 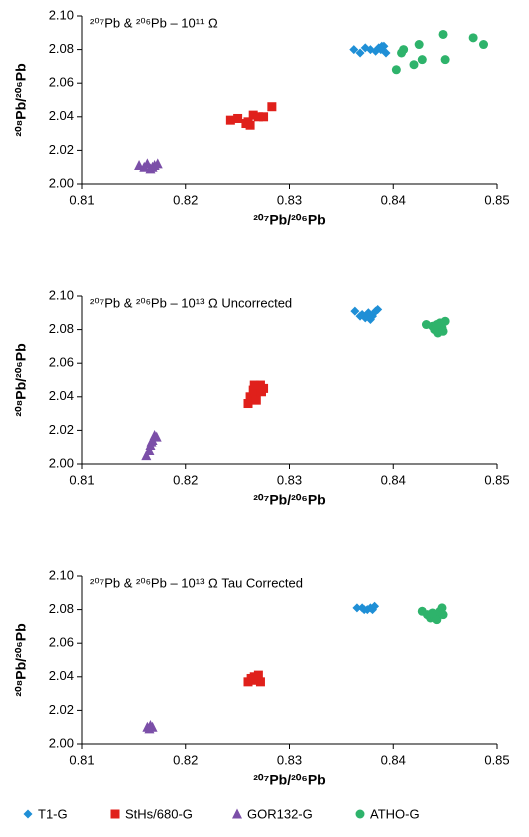 I want to click on legend-label: StHs/680-G, so click(x=159, y=813).